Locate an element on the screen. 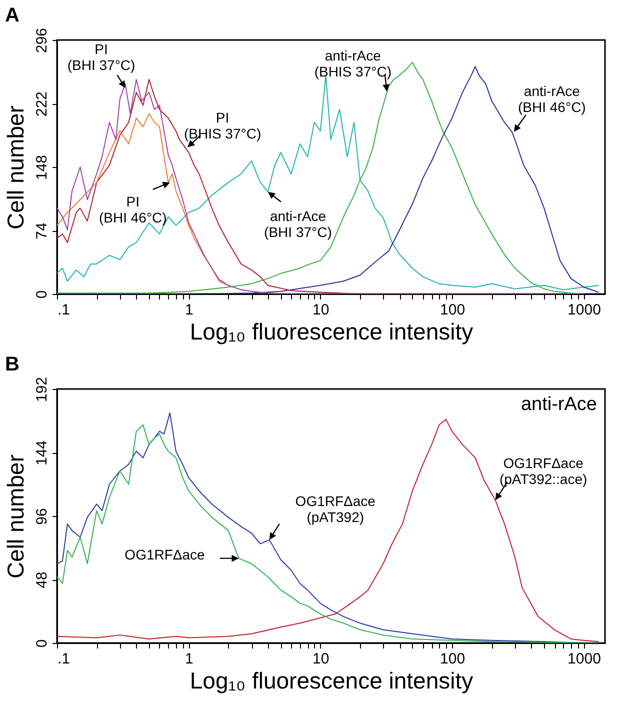 Image resolution: width=636 pixels, height=723 pixels. annotation: PI (BHI 37°C) is located at coordinates (101, 57).